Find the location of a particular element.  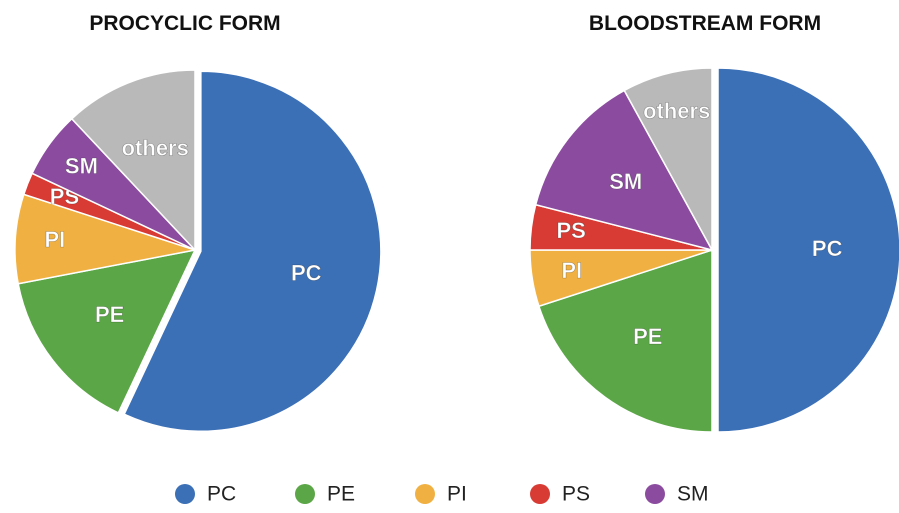

legend-label: PE is located at coordinates (341, 494).